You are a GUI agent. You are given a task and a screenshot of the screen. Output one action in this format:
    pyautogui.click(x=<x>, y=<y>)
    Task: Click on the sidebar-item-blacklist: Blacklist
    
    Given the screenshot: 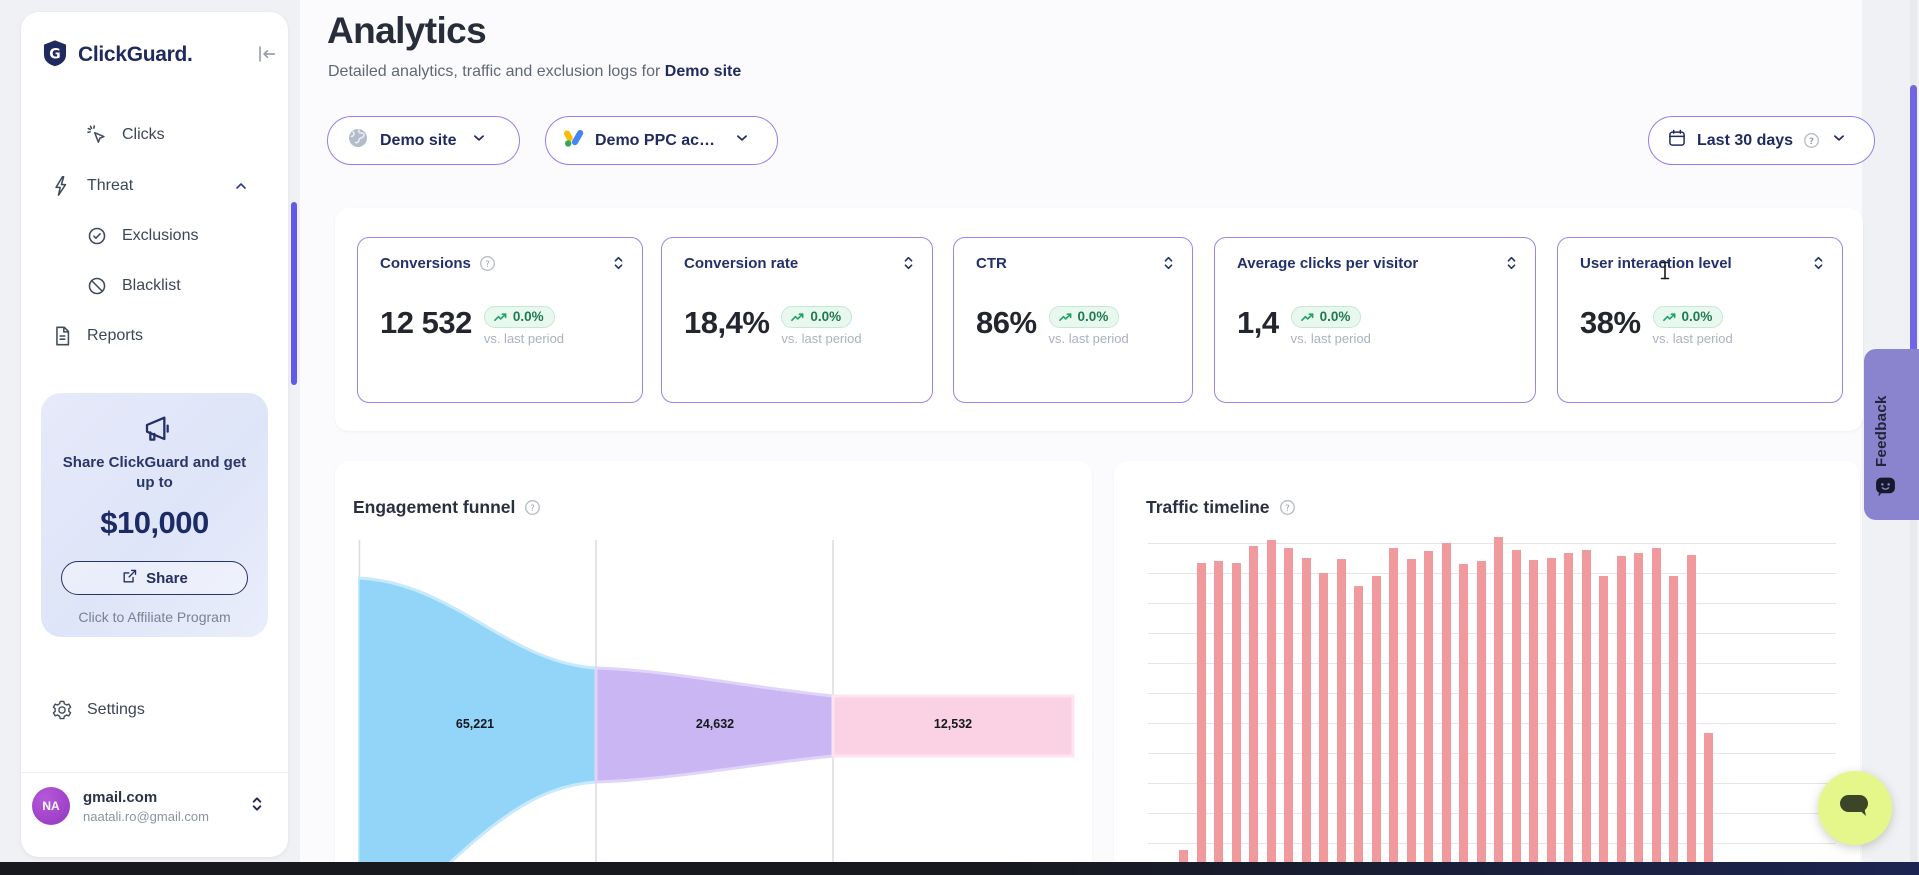 What is the action you would take?
    pyautogui.click(x=153, y=286)
    